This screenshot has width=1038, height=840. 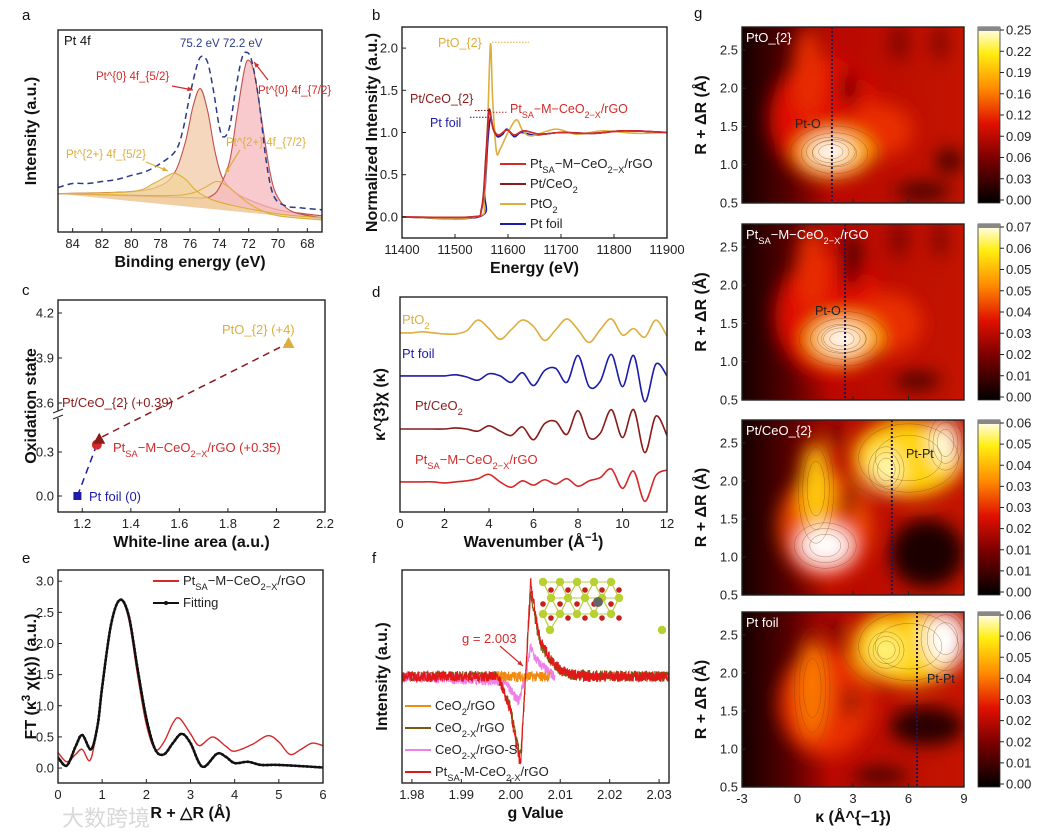 I want to click on colorbar-tick-label: 0.09, so click(x=1018, y=136).